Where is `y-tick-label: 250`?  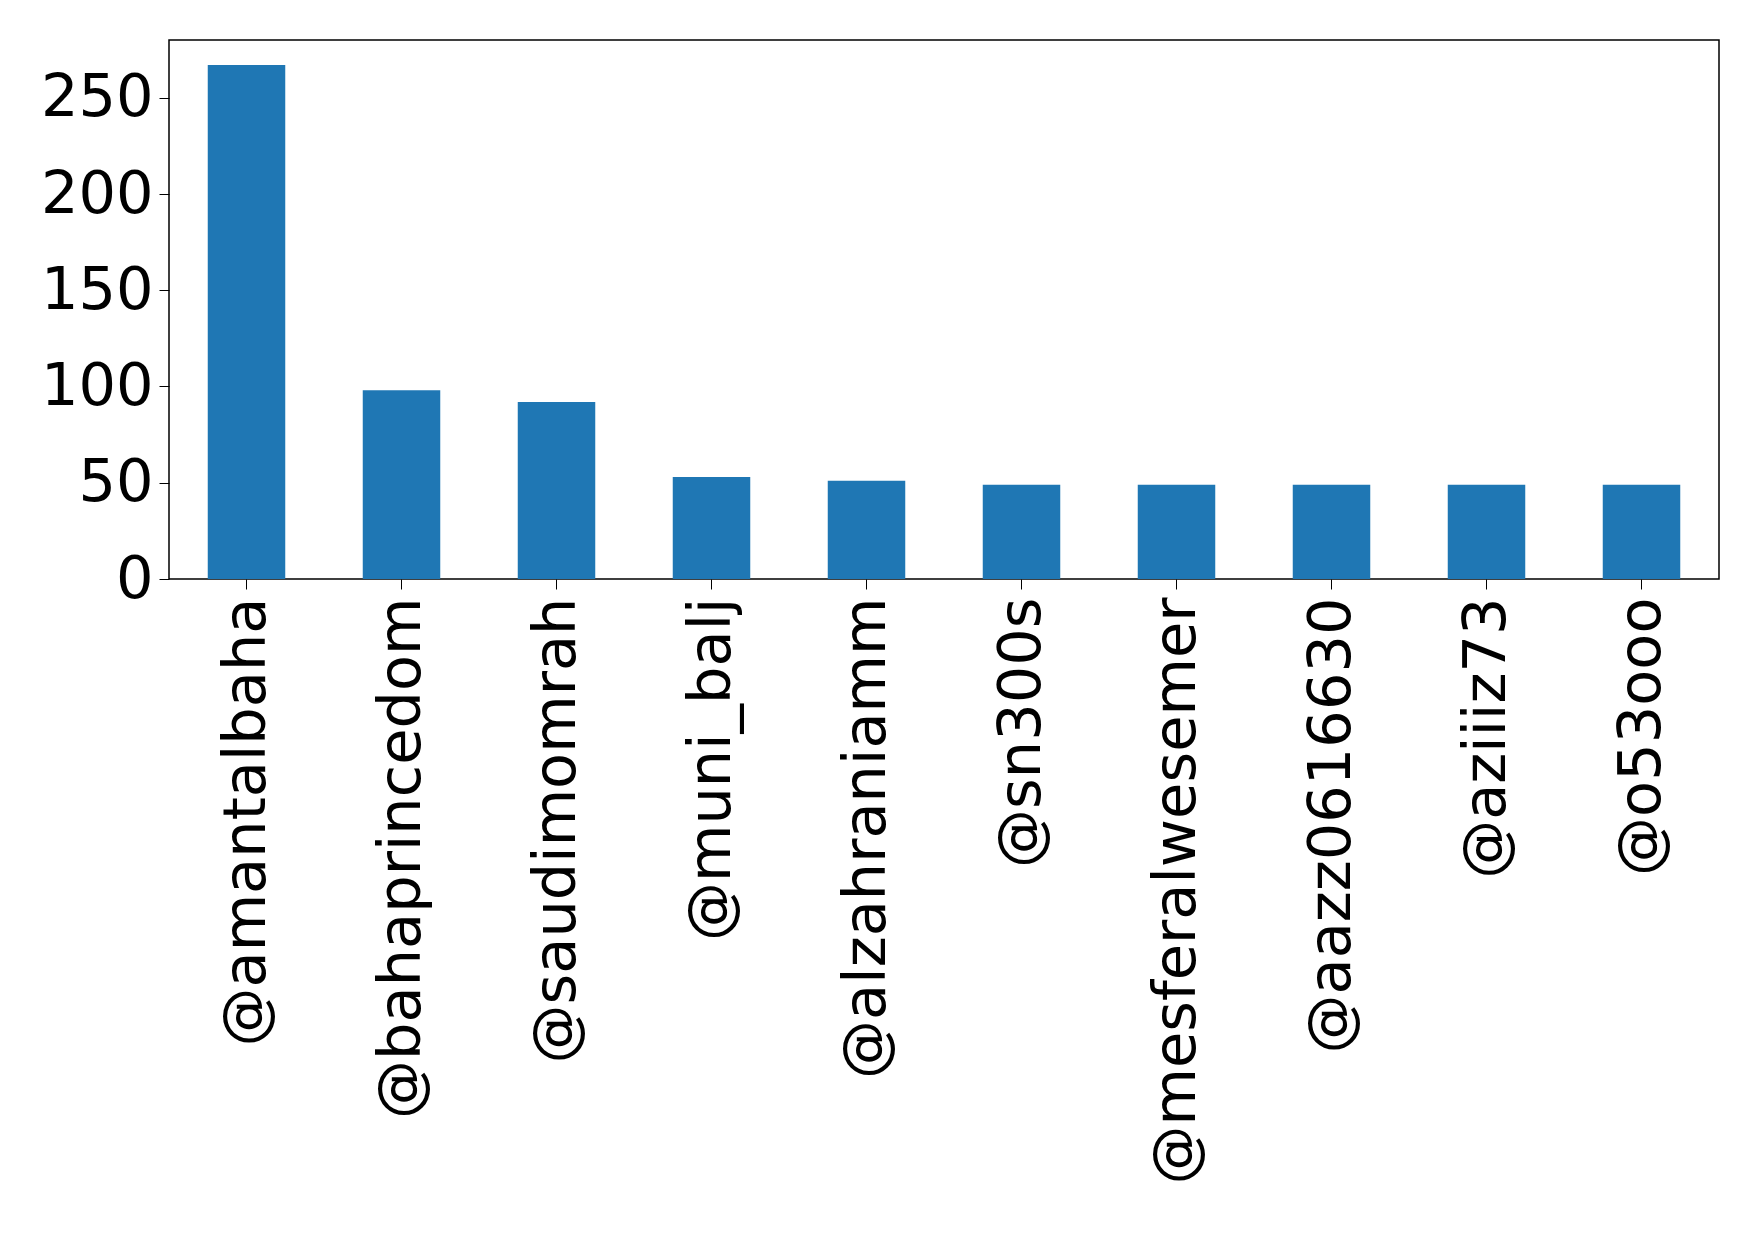 y-tick-label: 250 is located at coordinates (97, 96).